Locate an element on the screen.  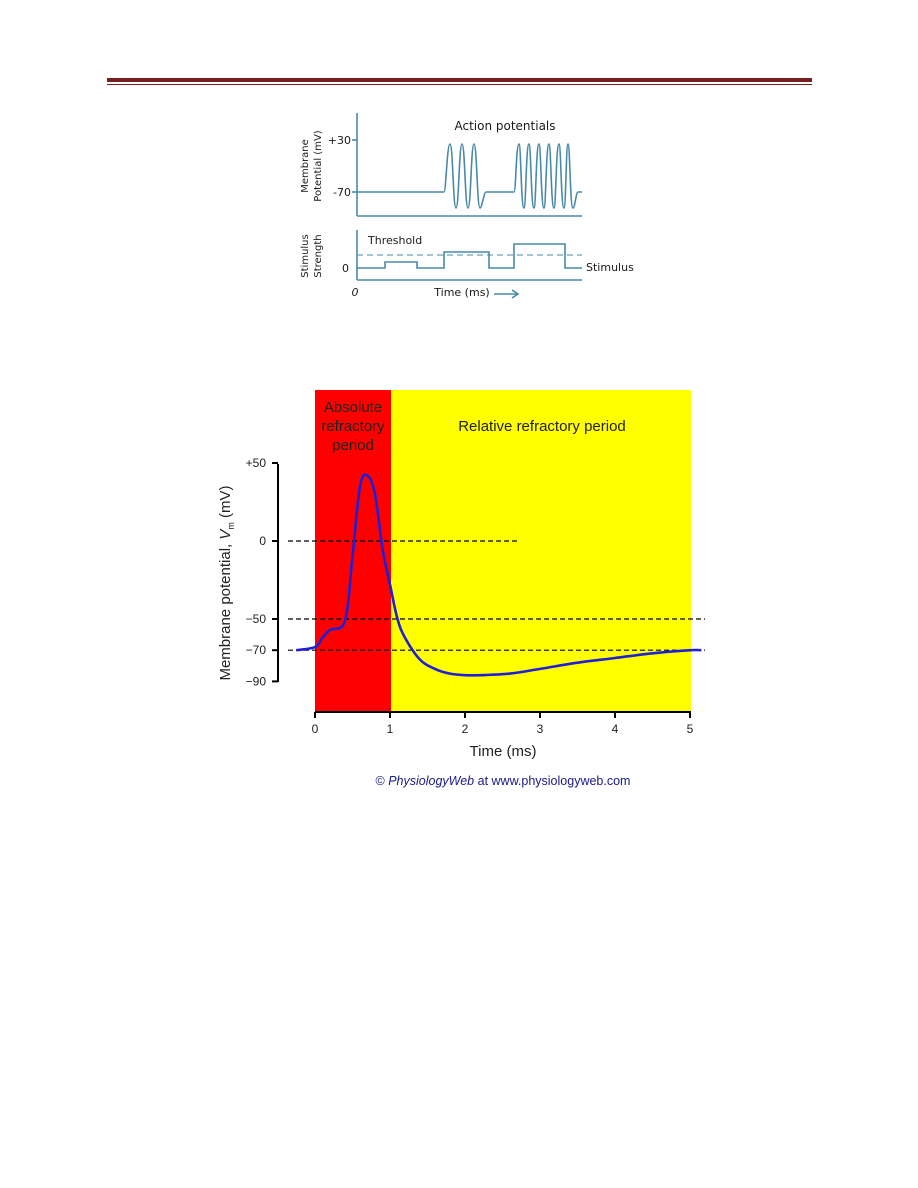
y-axis-label-v: V is located at coordinates (225, 534).